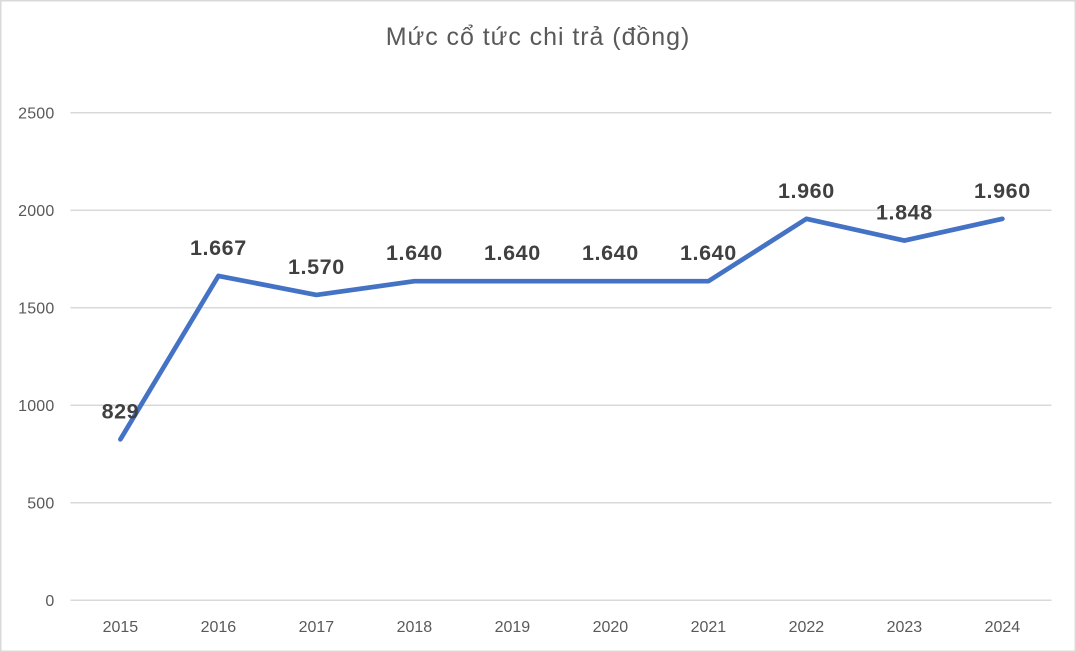  I want to click on svg-text: 829, so click(121, 411).